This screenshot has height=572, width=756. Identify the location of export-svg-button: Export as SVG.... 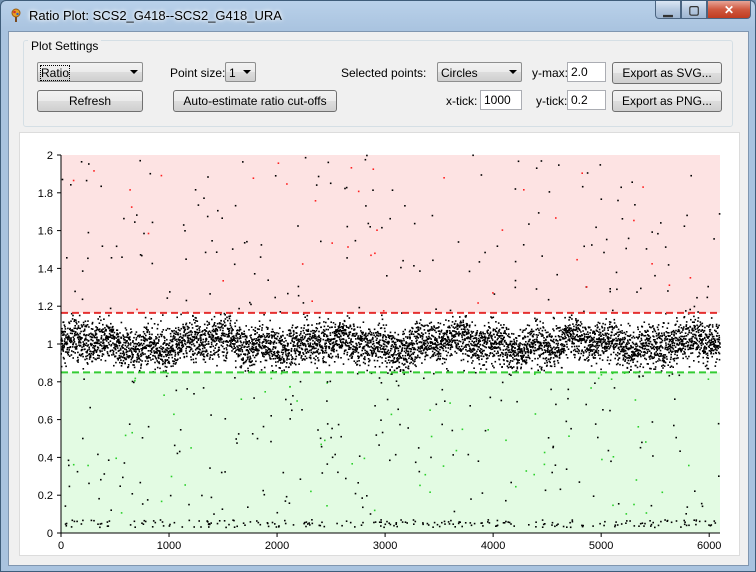
(667, 73).